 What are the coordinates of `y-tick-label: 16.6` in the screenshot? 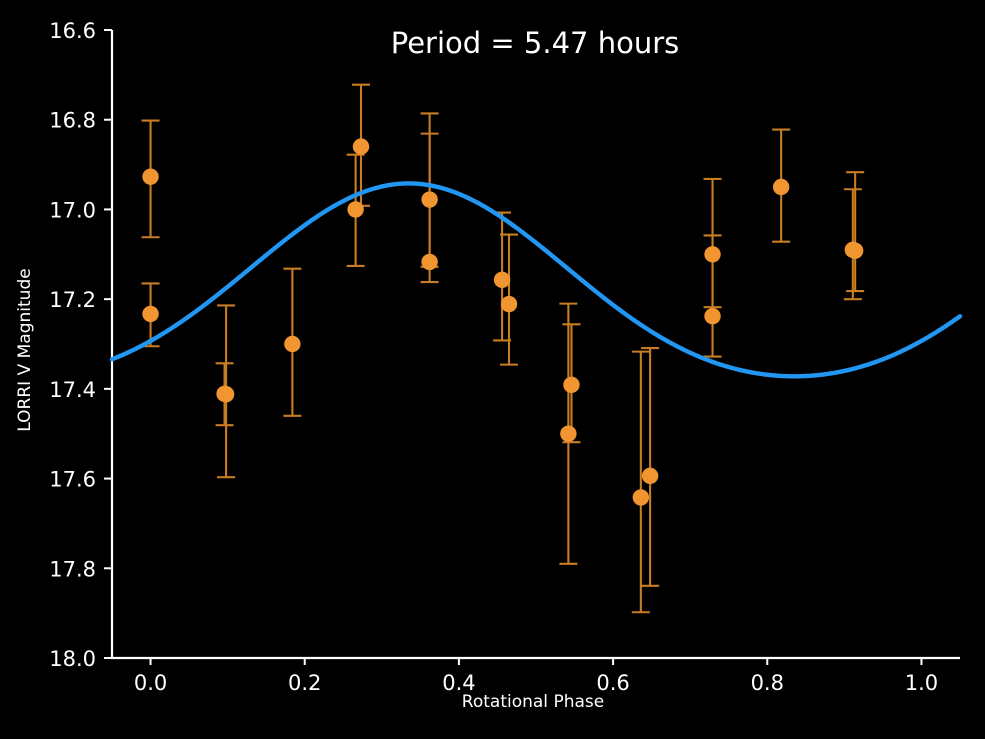 It's located at (72, 31).